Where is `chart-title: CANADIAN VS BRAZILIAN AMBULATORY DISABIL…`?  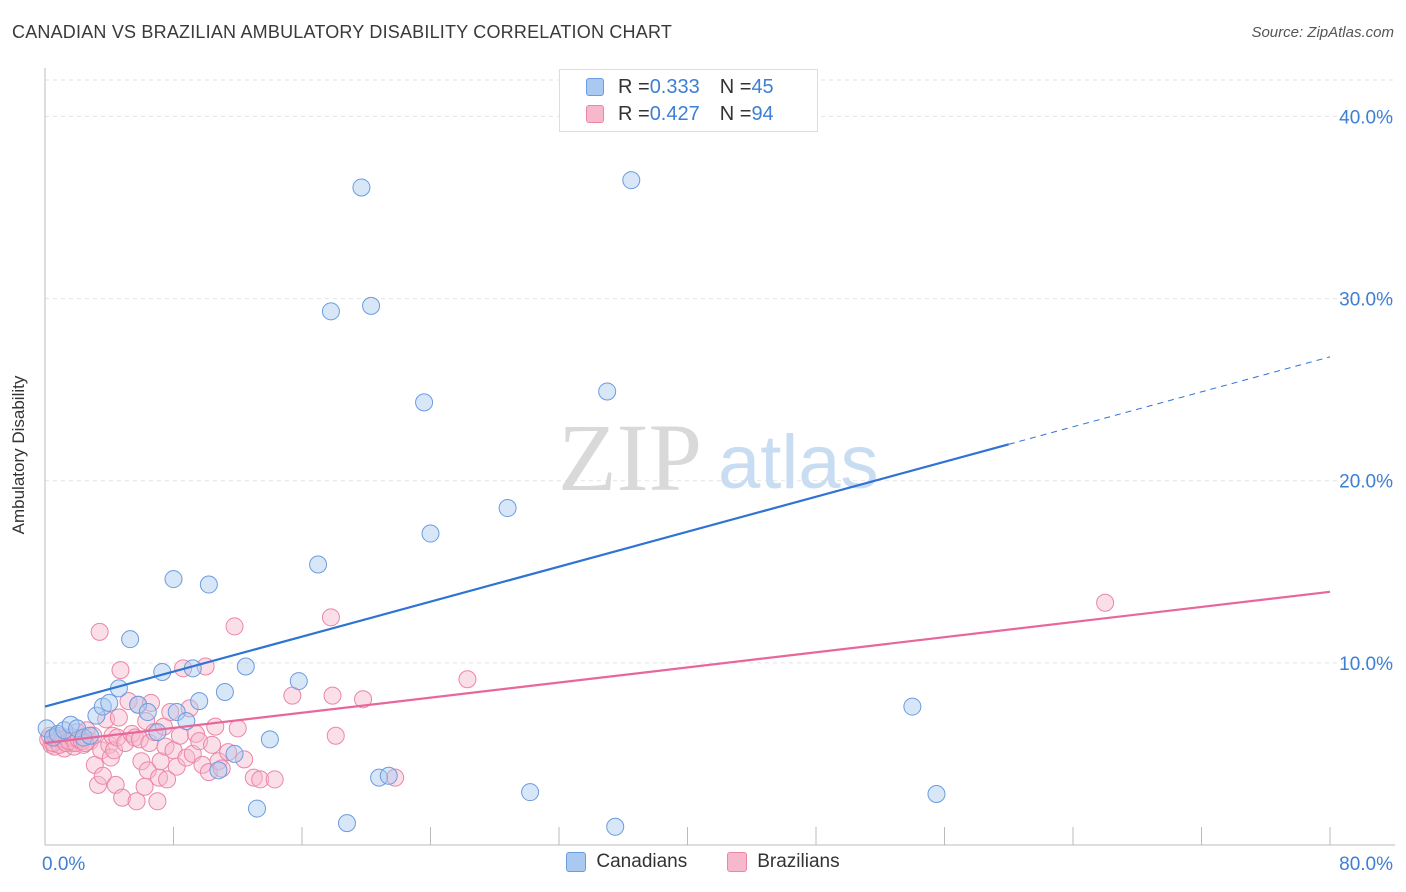 chart-title: CANADIAN VS BRAZILIAN AMBULATORY DISABIL… is located at coordinates (342, 32).